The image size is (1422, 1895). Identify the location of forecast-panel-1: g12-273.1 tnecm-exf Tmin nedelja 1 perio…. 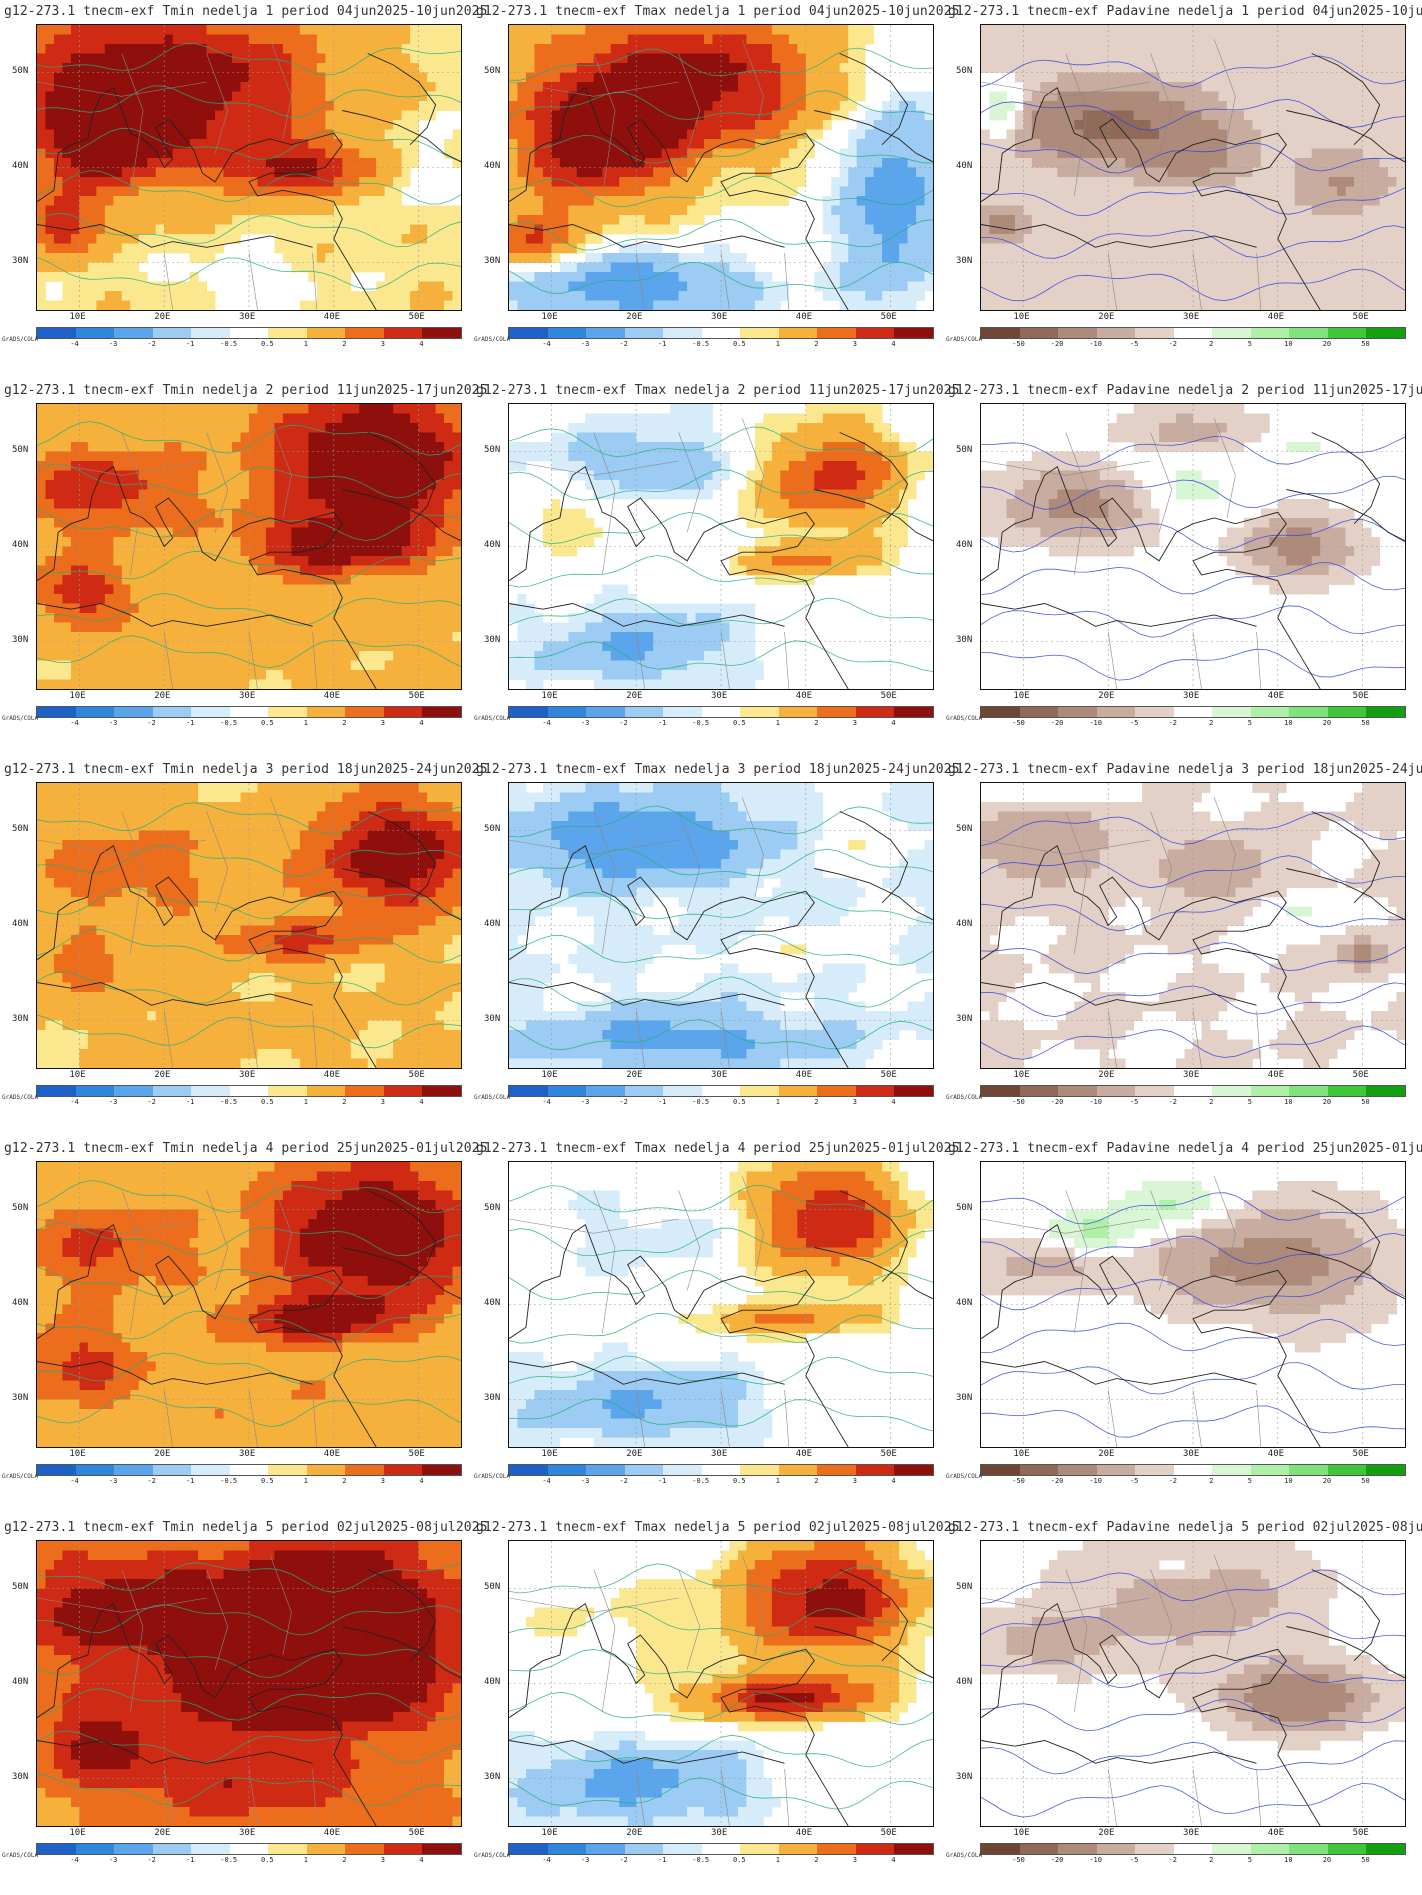
(244, 189).